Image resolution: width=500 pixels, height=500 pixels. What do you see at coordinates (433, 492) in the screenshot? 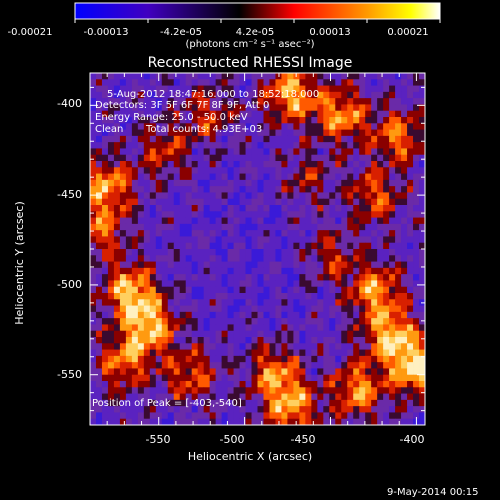
I see `footer-date: 9-May-2014 00:15` at bounding box center [433, 492].